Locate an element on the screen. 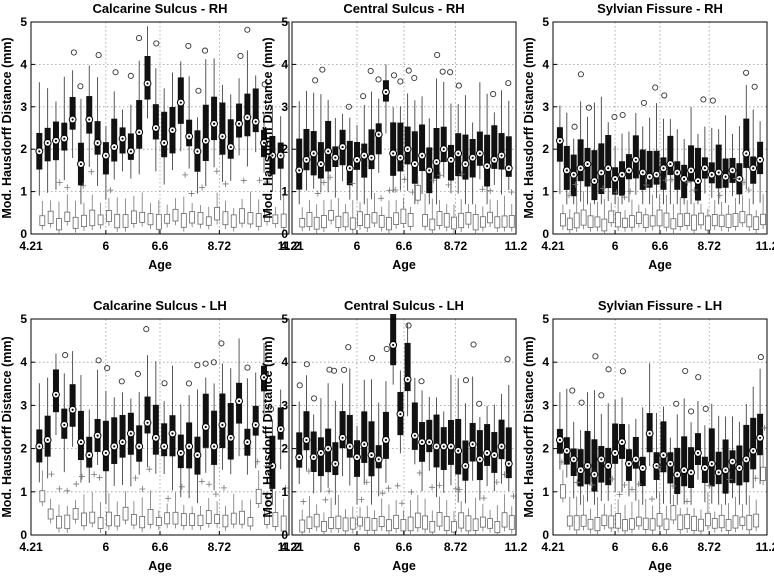 The width and height of the screenshot is (774, 576). chart-title: Sylvian Fissure - LH is located at coordinates (660, 305).